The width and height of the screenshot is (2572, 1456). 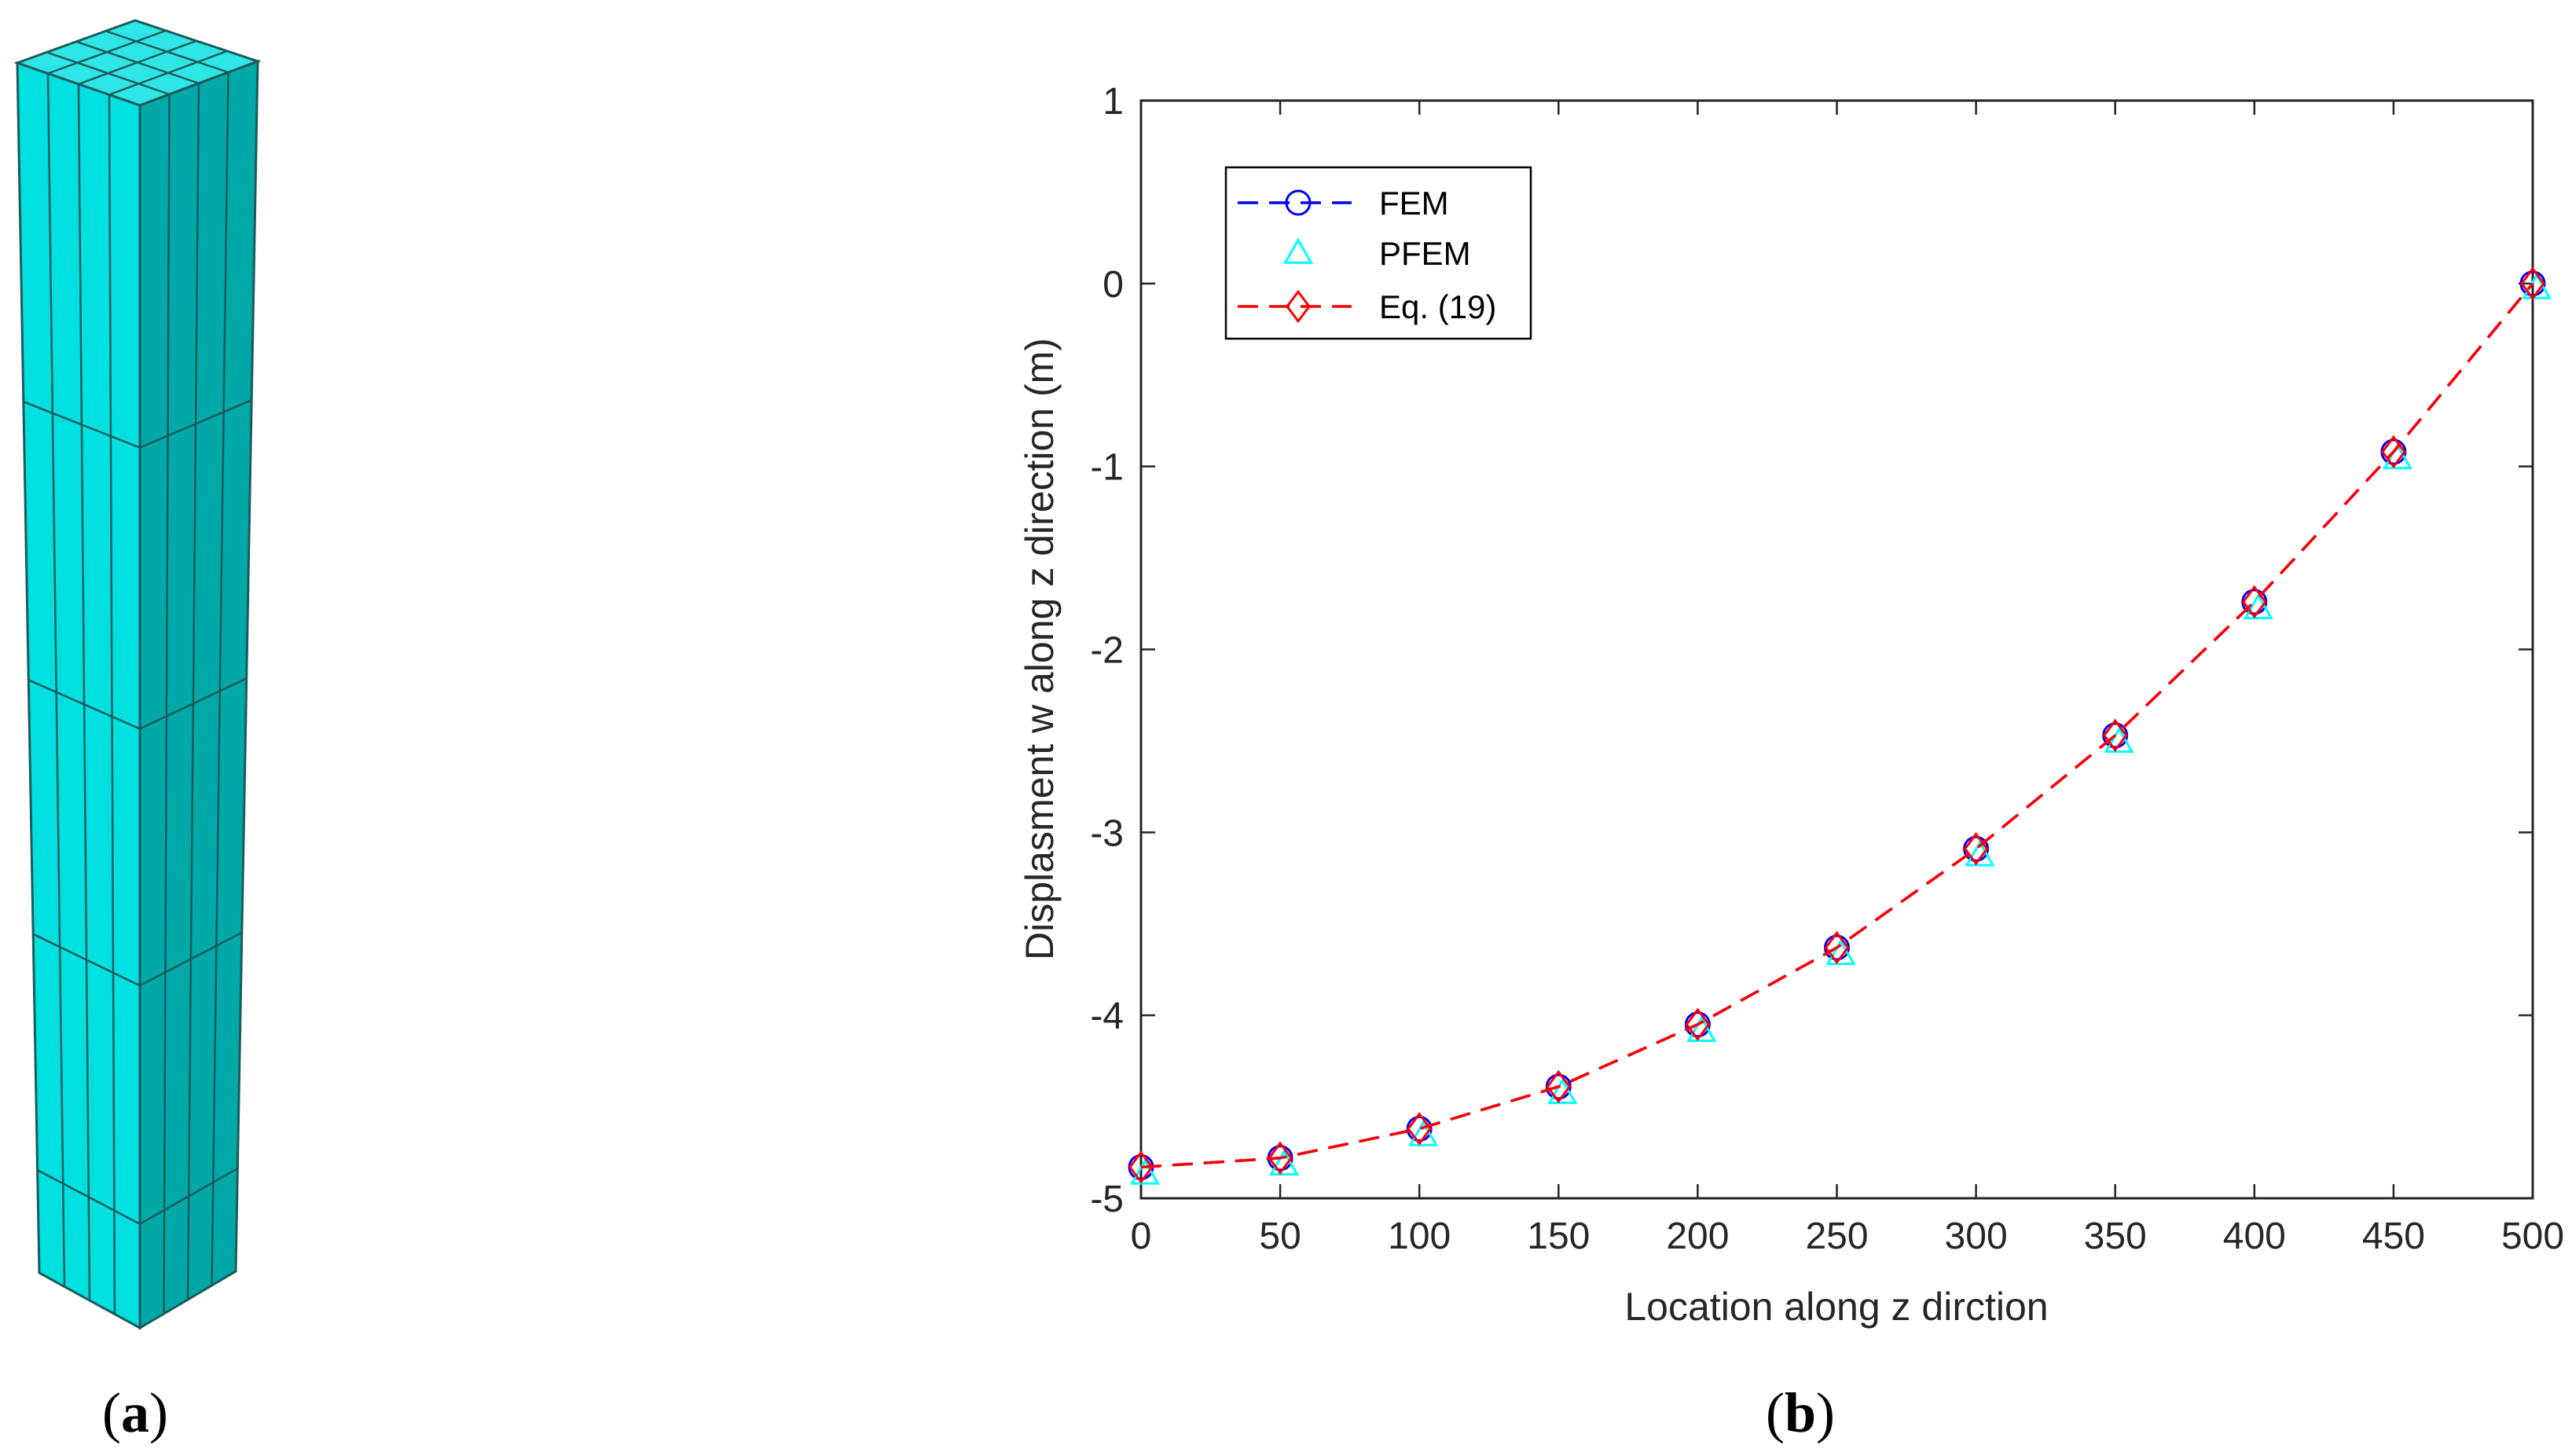 I want to click on mesh-lines, so click(x=137, y=672).